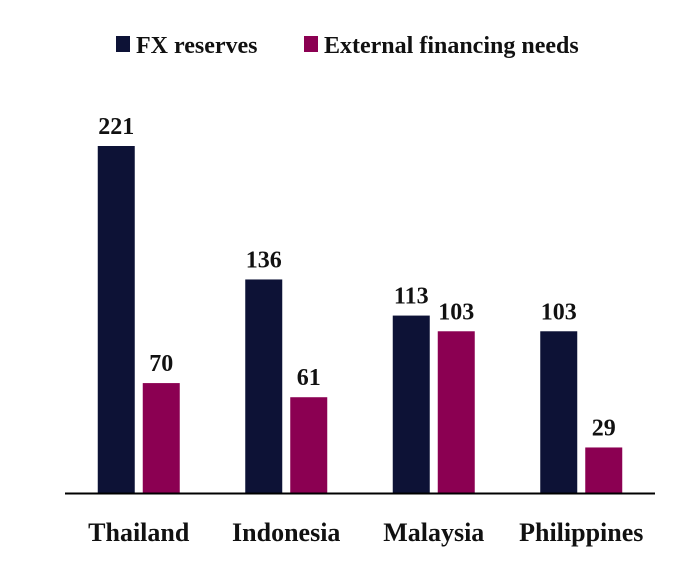 The image size is (700, 570). Describe the element at coordinates (604, 470) in the screenshot. I see `bar-philippines-external-financing-needs` at that location.